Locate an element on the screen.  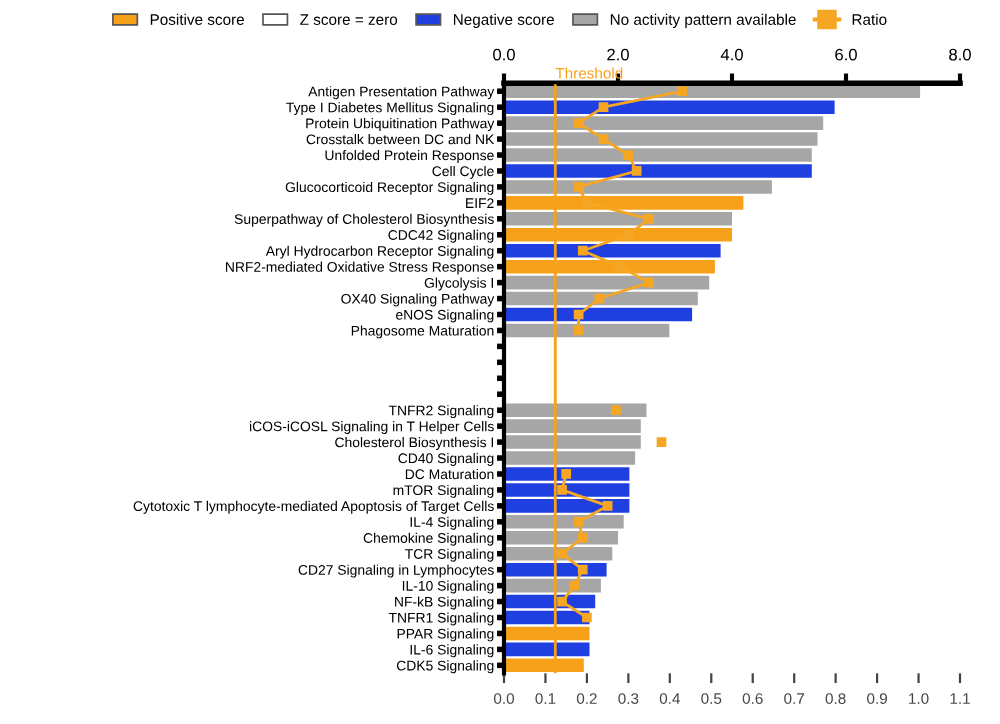
x2-tick-label: 8.0 is located at coordinates (960, 54).